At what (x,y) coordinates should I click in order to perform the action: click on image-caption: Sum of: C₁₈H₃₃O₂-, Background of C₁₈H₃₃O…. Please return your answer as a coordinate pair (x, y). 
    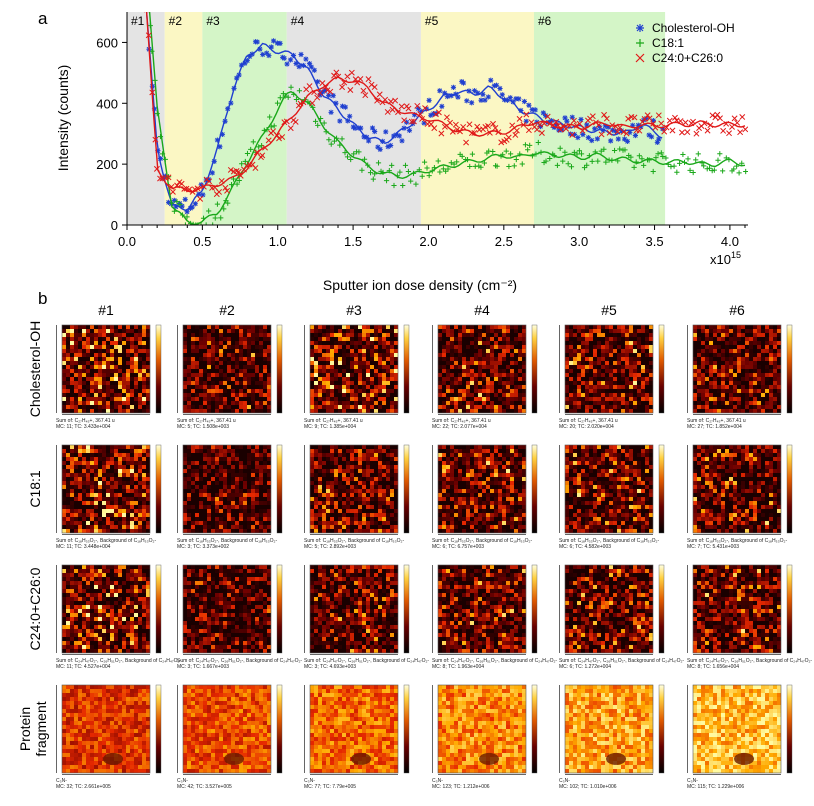
    Looking at the image, I should click on (737, 541).